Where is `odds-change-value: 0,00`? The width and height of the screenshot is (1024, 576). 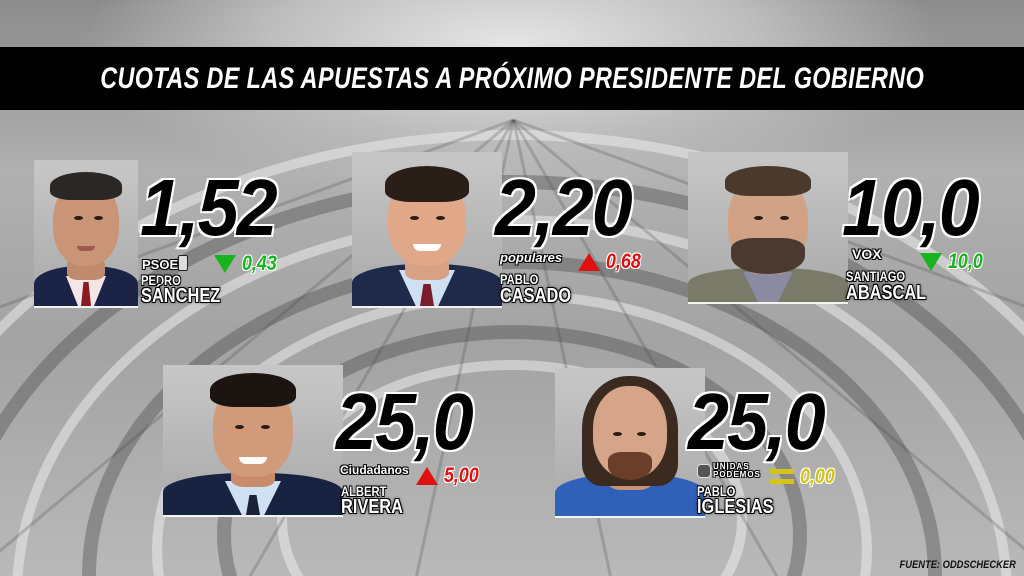 odds-change-value: 0,00 is located at coordinates (817, 476).